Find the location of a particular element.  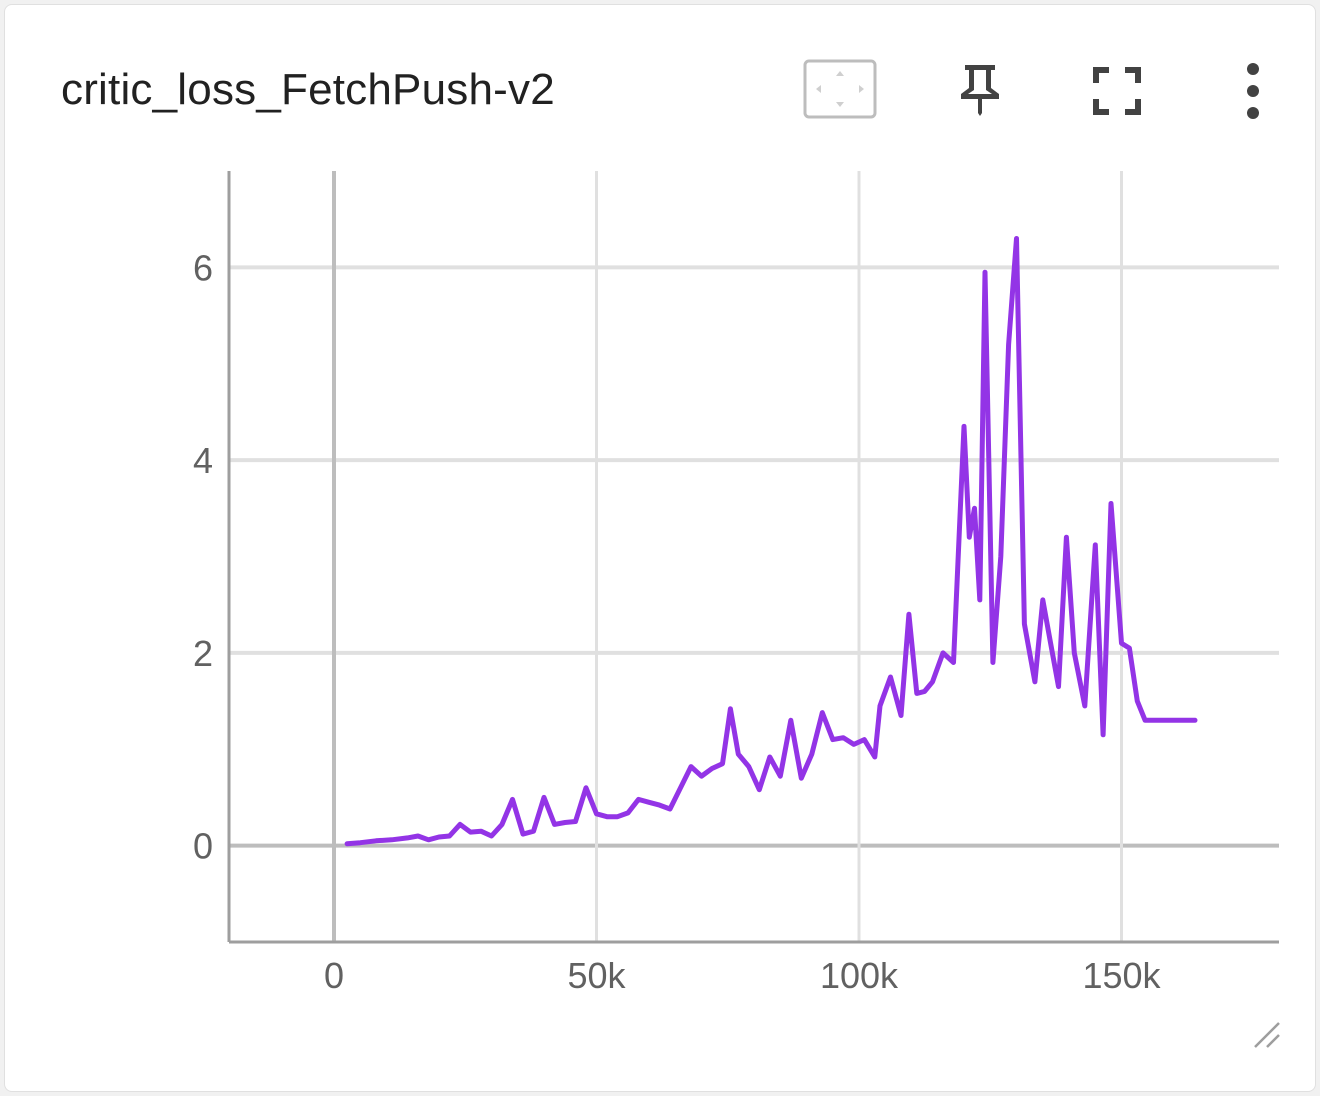

pin-icon is located at coordinates (980, 90).